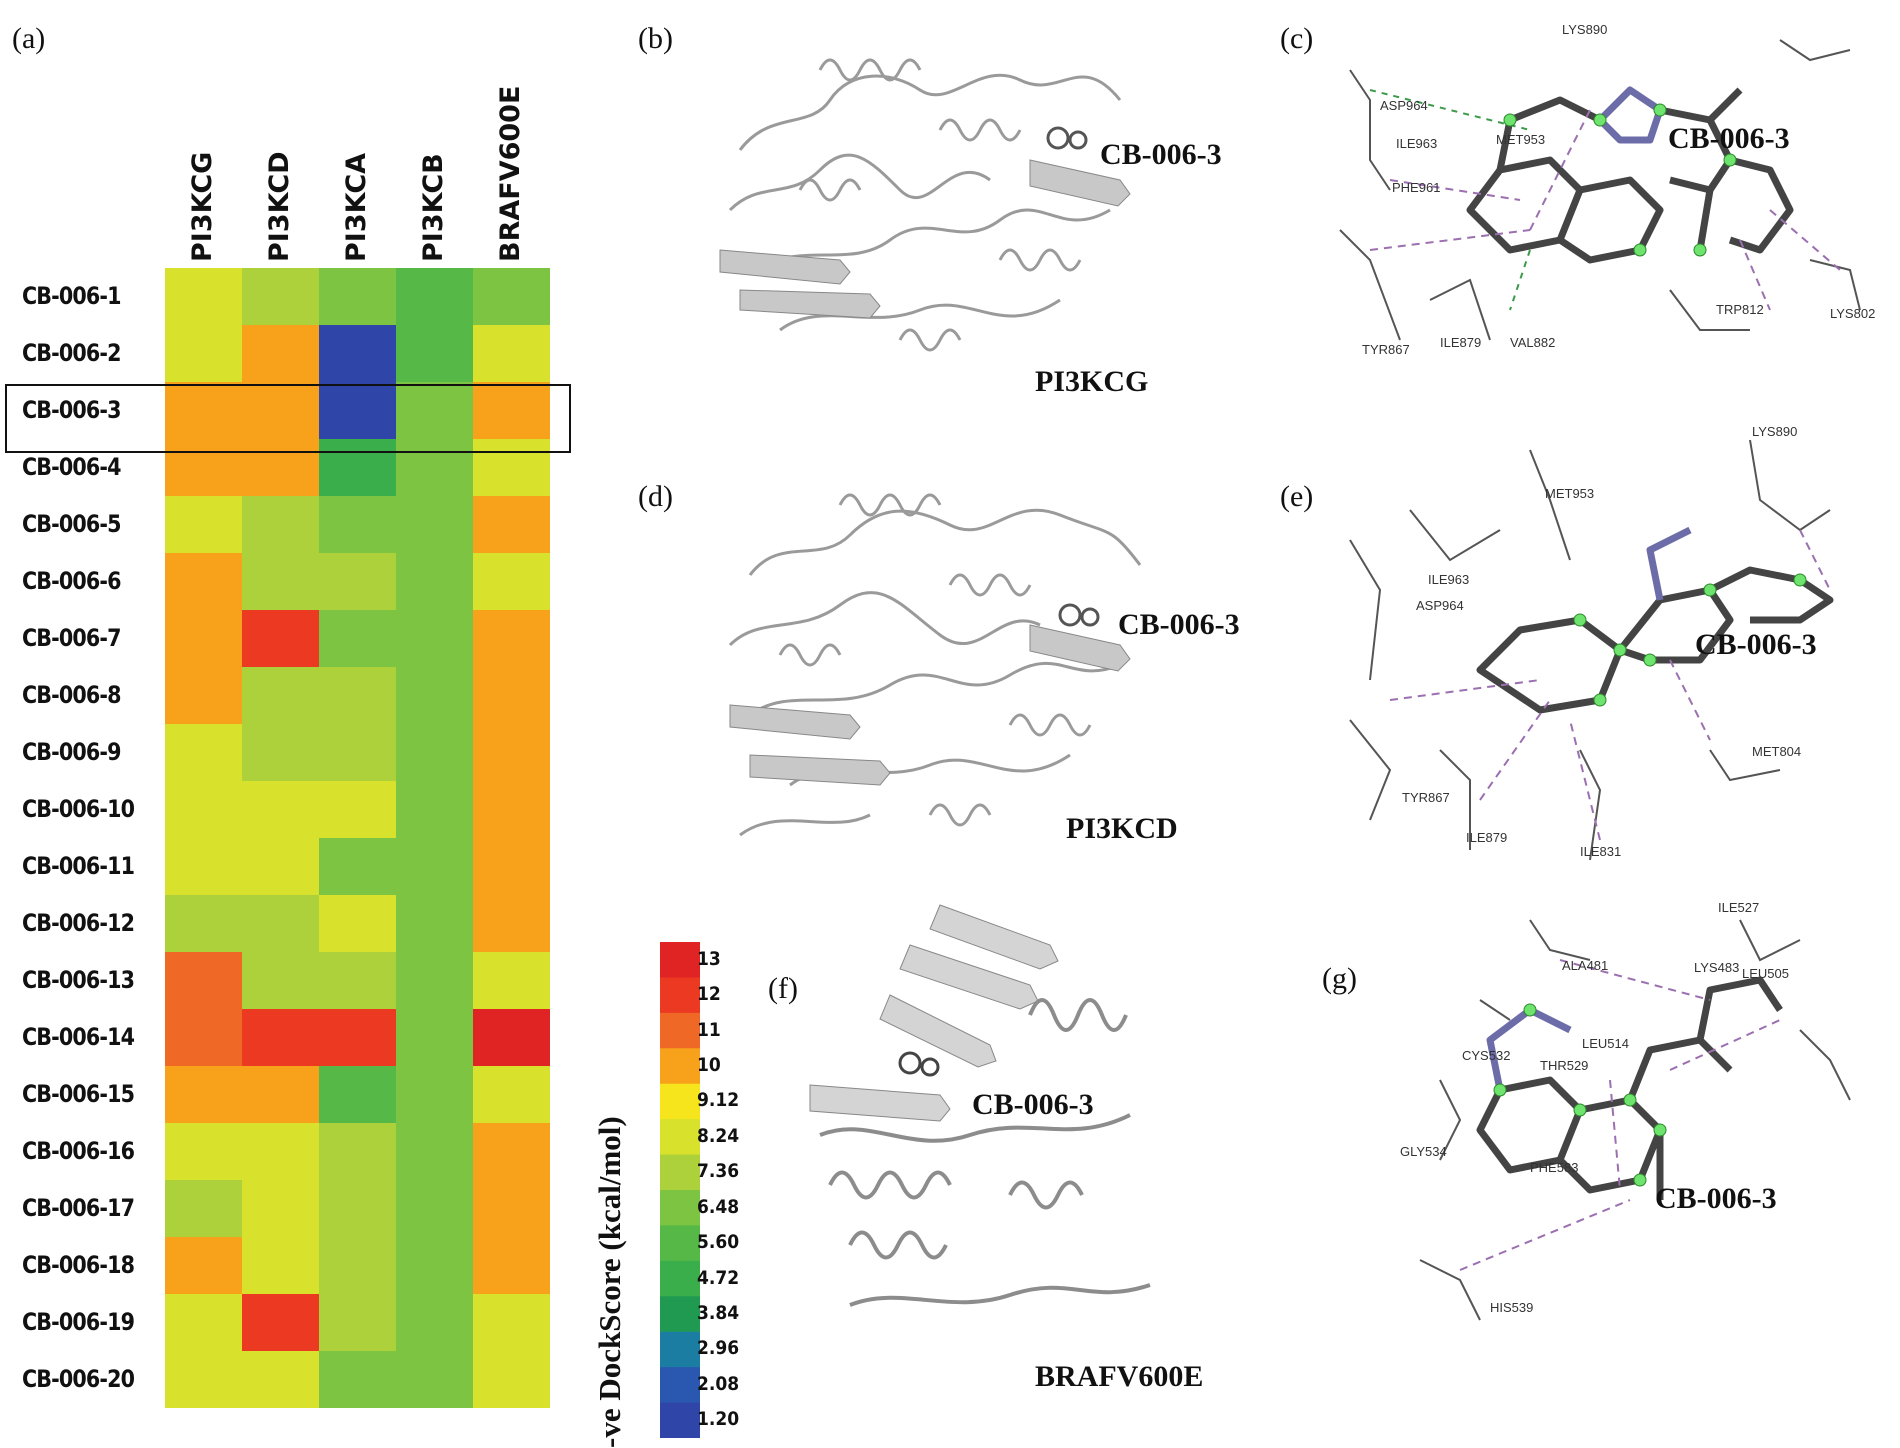 The image size is (1900, 1448). Describe the element at coordinates (29, 38) in the screenshot. I see `panel-label-a: (a)` at that location.